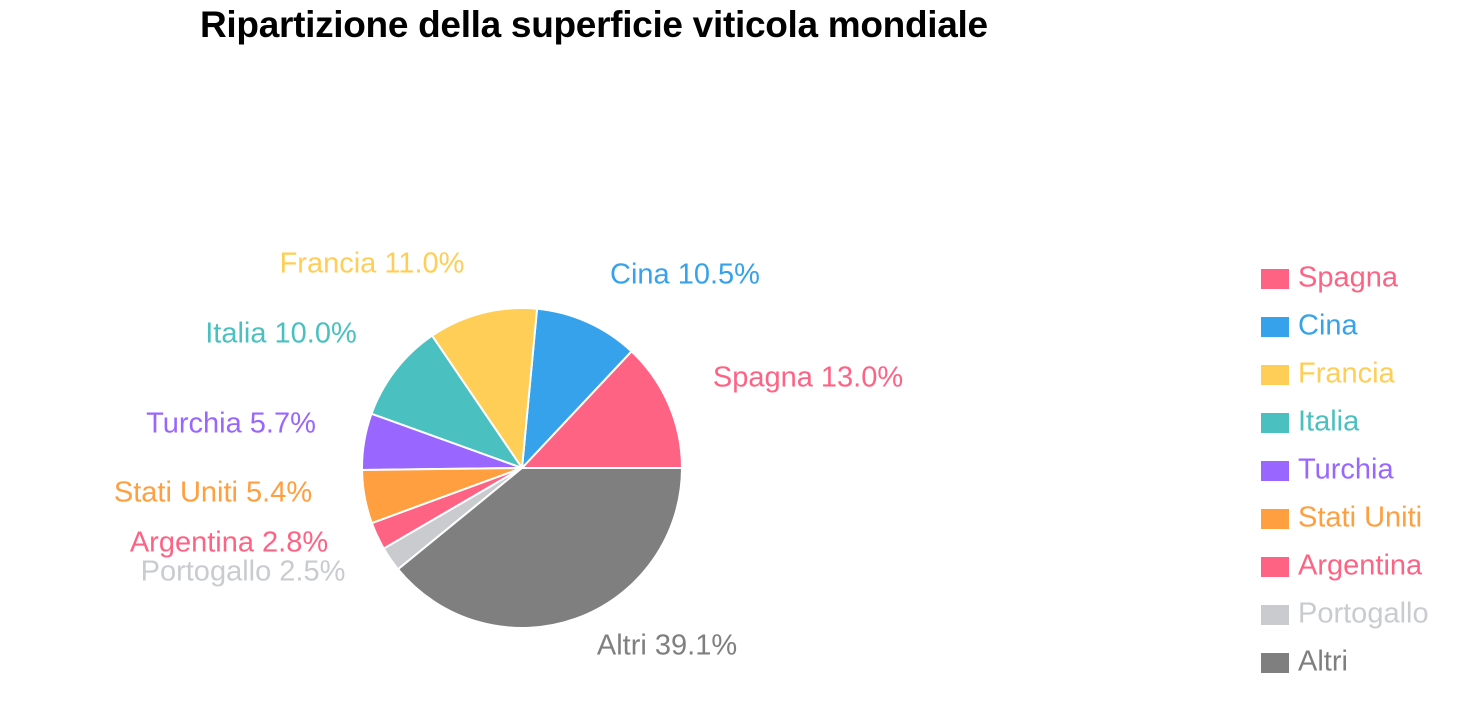 This screenshot has width=1464, height=710. What do you see at coordinates (1275, 663) in the screenshot?
I see `legend-swatch-altri` at bounding box center [1275, 663].